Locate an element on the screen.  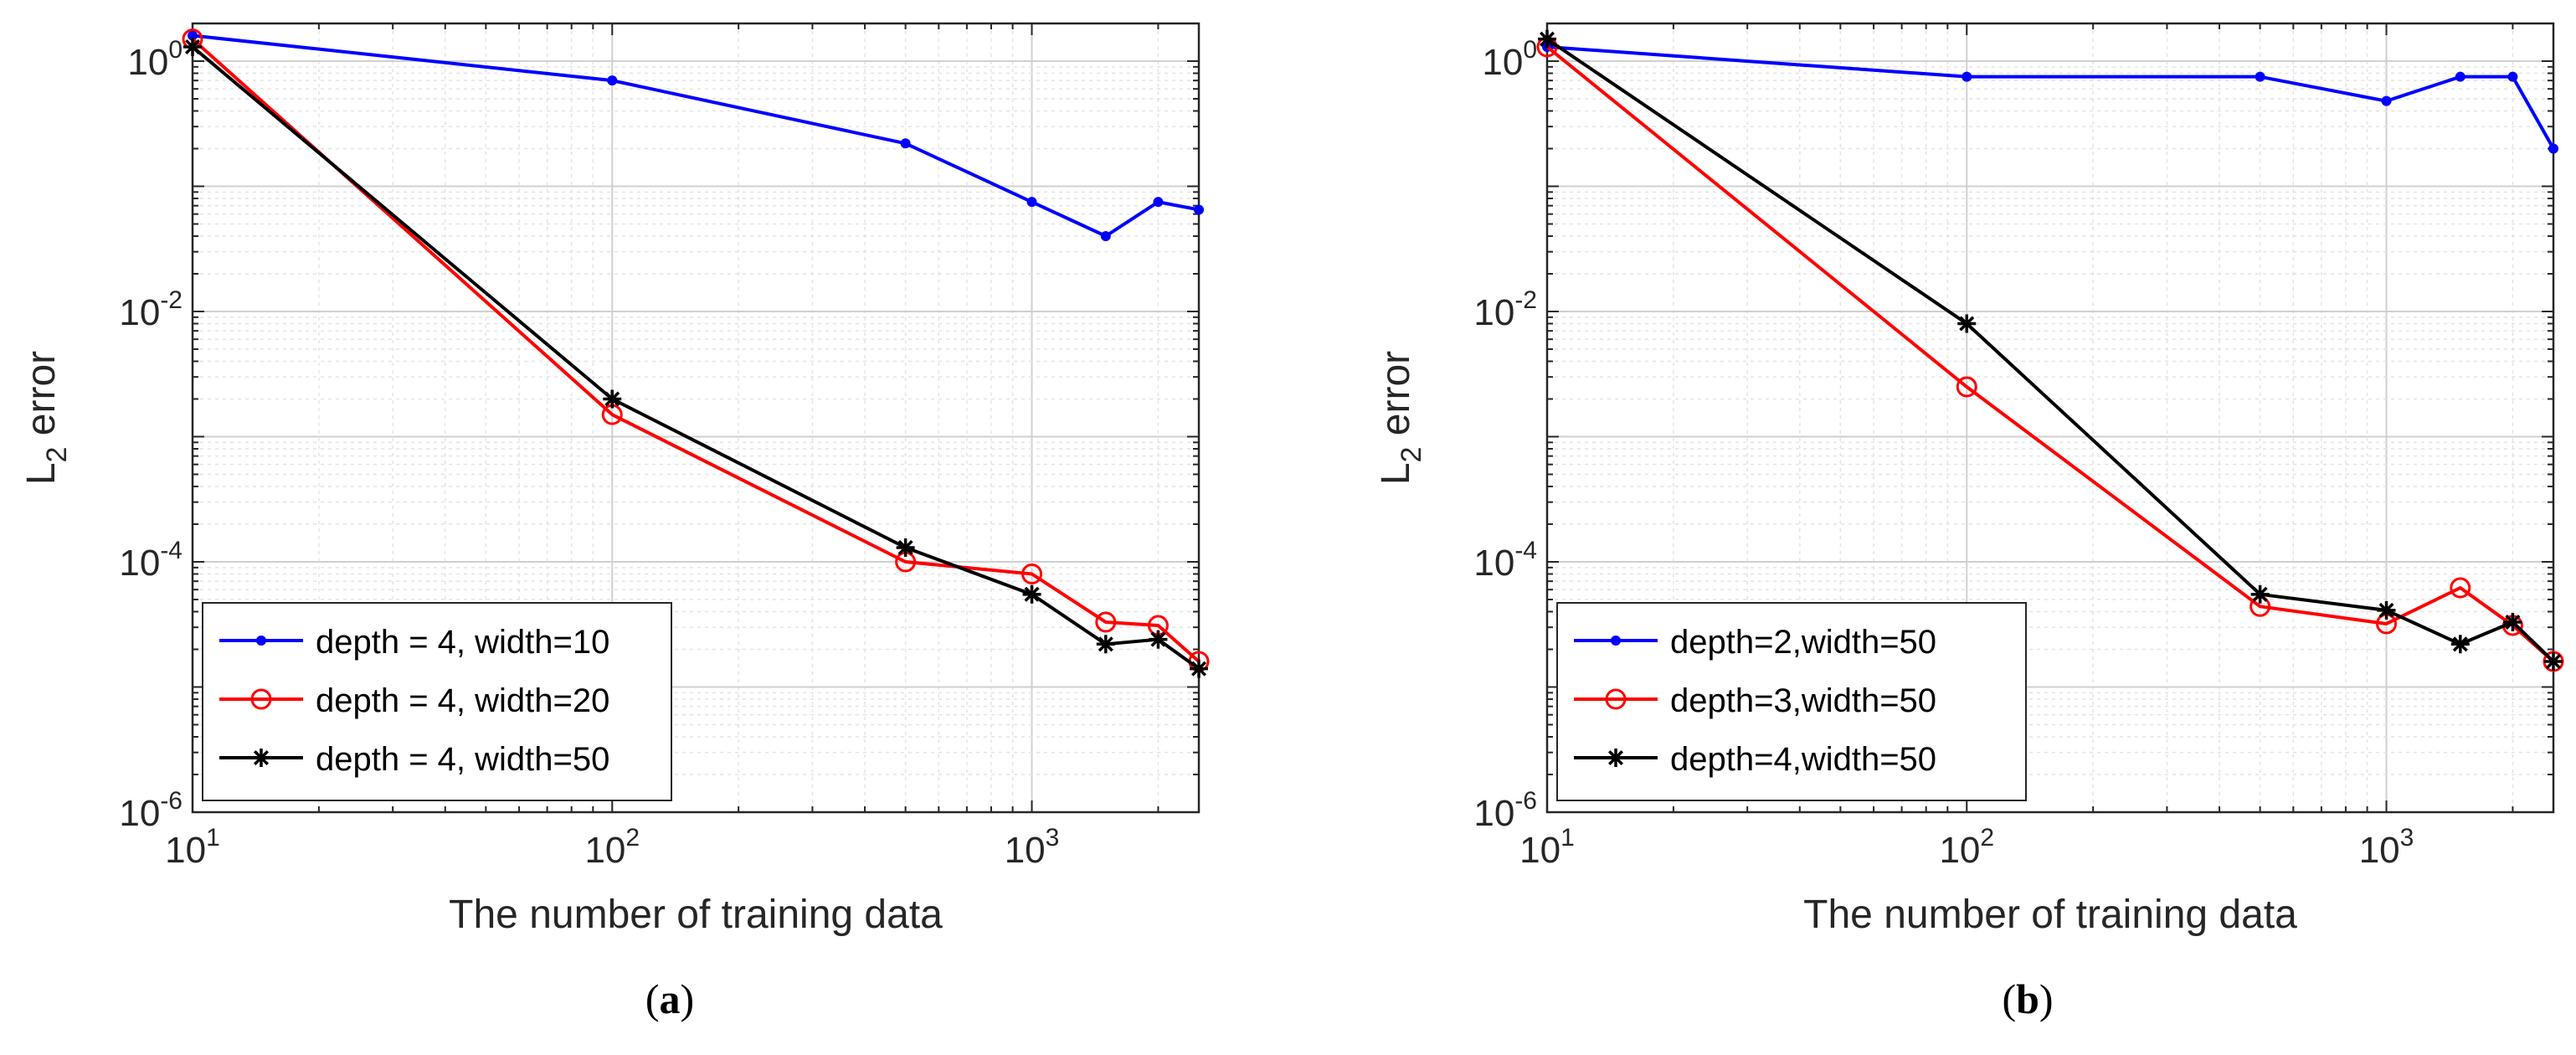
legend-label: depth = 4, width=10 is located at coordinates (463, 642).